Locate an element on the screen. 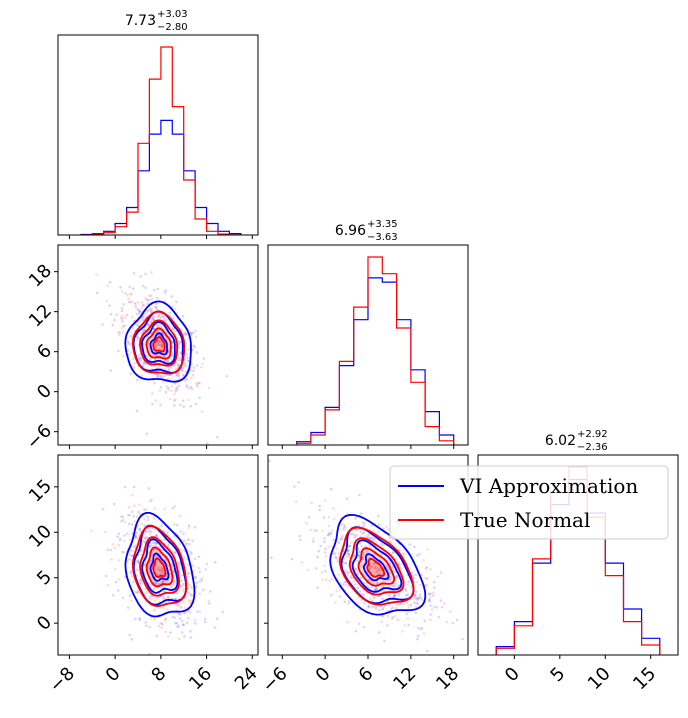 This screenshot has width=688, height=718. y-tick-label: 0 is located at coordinates (44, 391).